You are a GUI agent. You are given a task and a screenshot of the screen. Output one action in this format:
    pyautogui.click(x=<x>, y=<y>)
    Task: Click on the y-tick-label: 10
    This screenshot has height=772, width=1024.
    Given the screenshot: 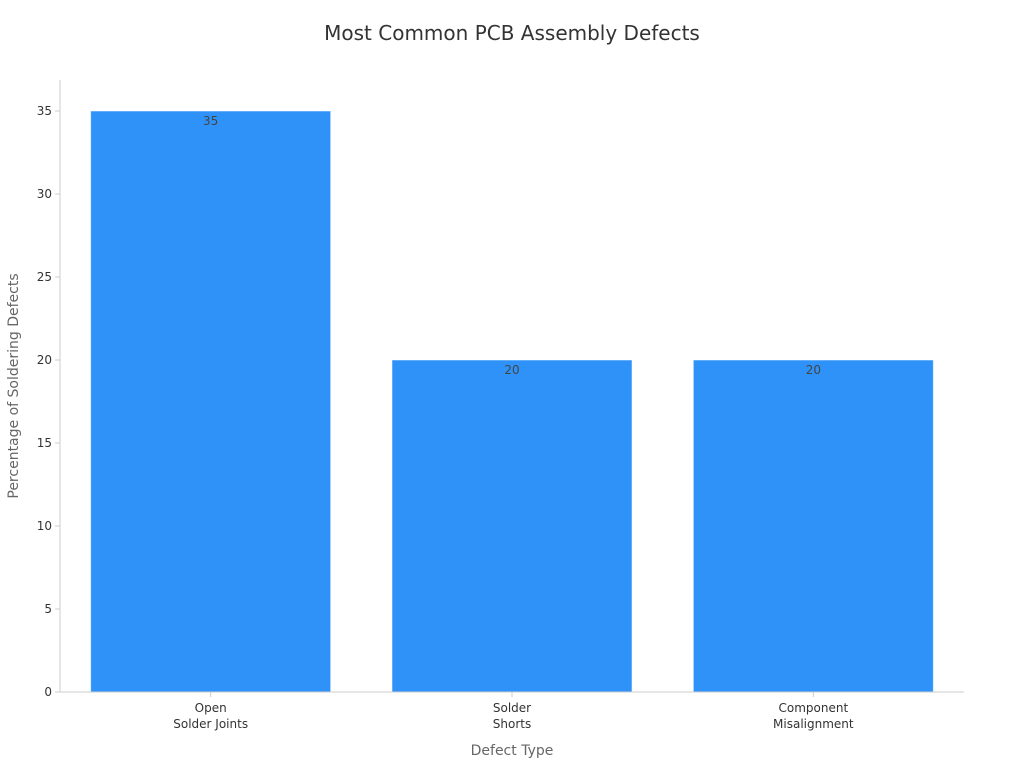 What is the action you would take?
    pyautogui.click(x=44, y=526)
    